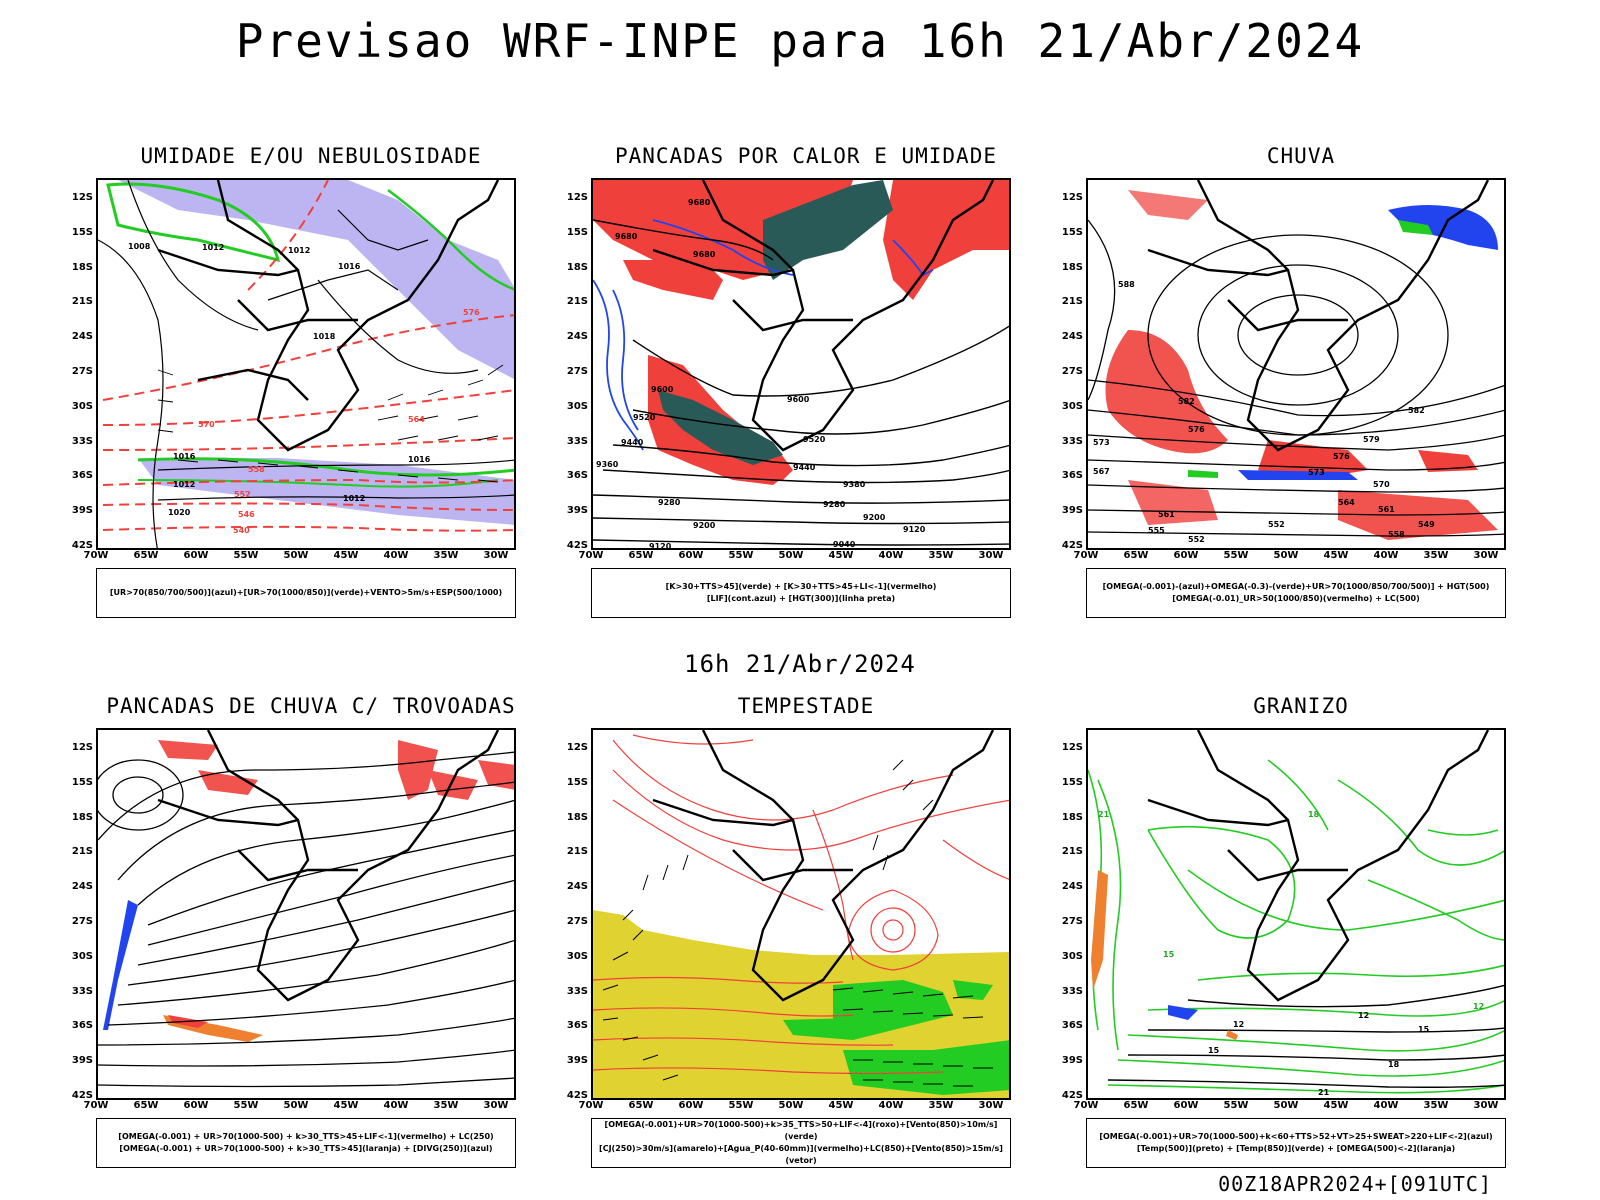 The width and height of the screenshot is (1600, 1200). What do you see at coordinates (801, 382) in the screenshot?
I see `black-hgt-contours` at bounding box center [801, 382].